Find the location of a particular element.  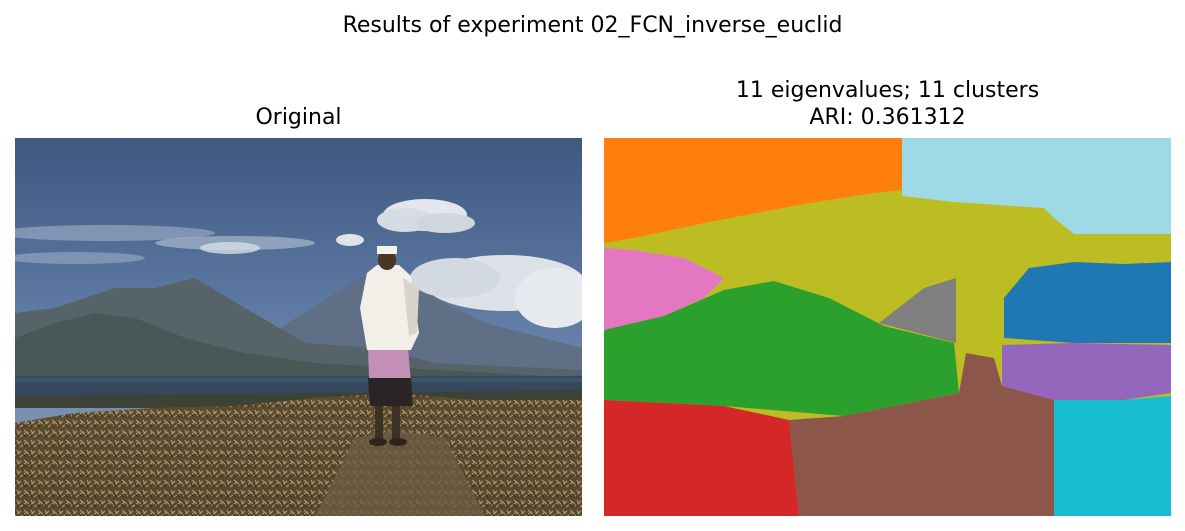

cluster-purple is located at coordinates (1086, 371).